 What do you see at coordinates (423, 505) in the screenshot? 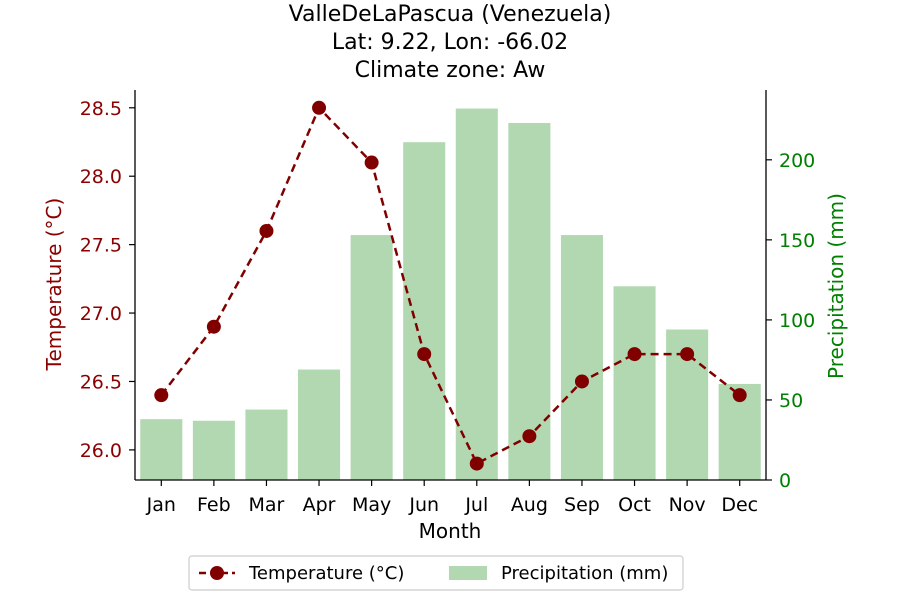
I see `x-tick-label-jun: Jun` at bounding box center [423, 505].